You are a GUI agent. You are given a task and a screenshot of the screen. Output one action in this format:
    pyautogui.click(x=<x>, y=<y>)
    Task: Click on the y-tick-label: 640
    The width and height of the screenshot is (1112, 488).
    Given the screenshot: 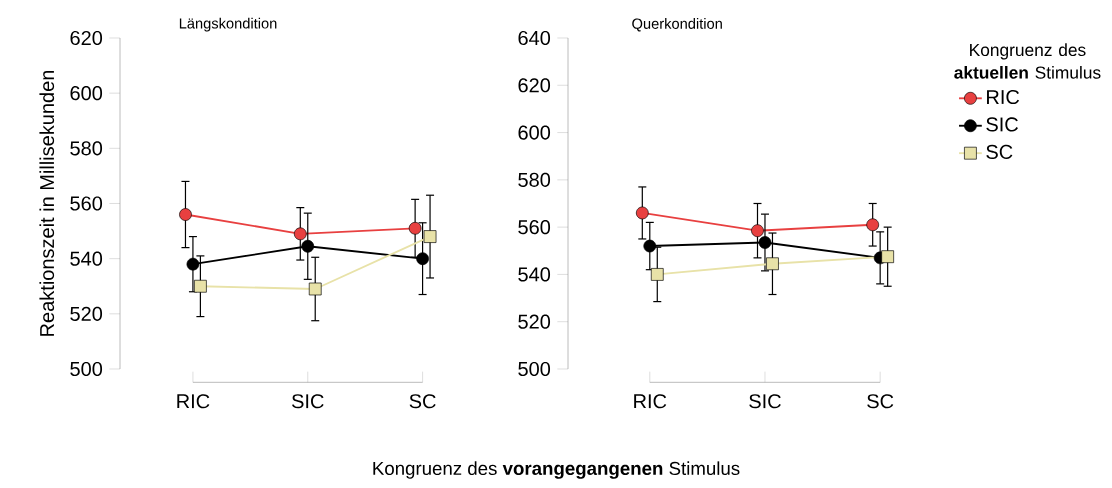 What is the action you would take?
    pyautogui.click(x=534, y=38)
    